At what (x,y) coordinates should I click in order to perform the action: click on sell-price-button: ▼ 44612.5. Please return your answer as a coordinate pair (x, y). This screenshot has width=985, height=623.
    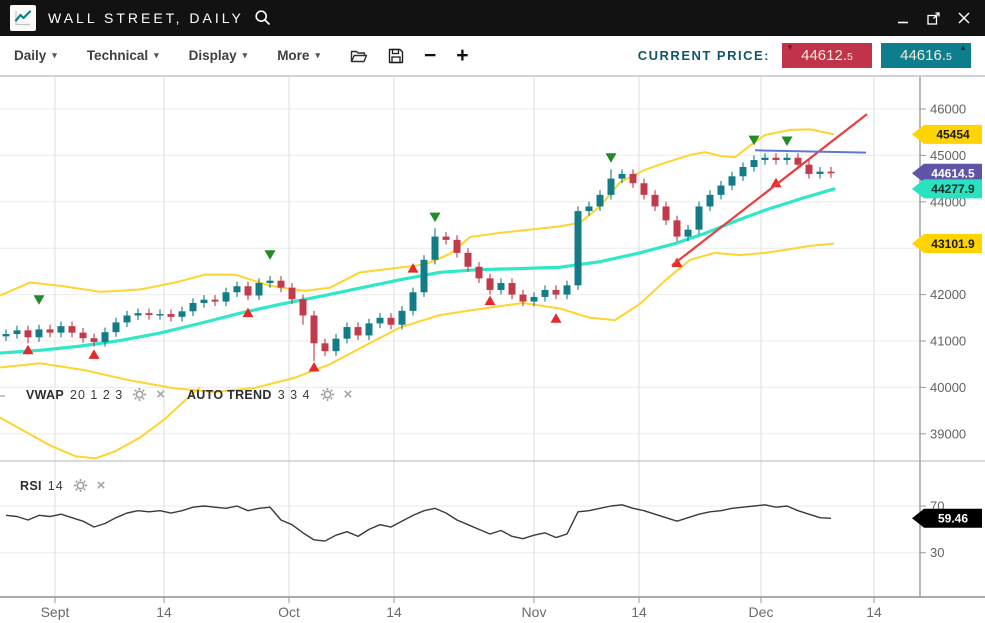
    Looking at the image, I should click on (827, 55).